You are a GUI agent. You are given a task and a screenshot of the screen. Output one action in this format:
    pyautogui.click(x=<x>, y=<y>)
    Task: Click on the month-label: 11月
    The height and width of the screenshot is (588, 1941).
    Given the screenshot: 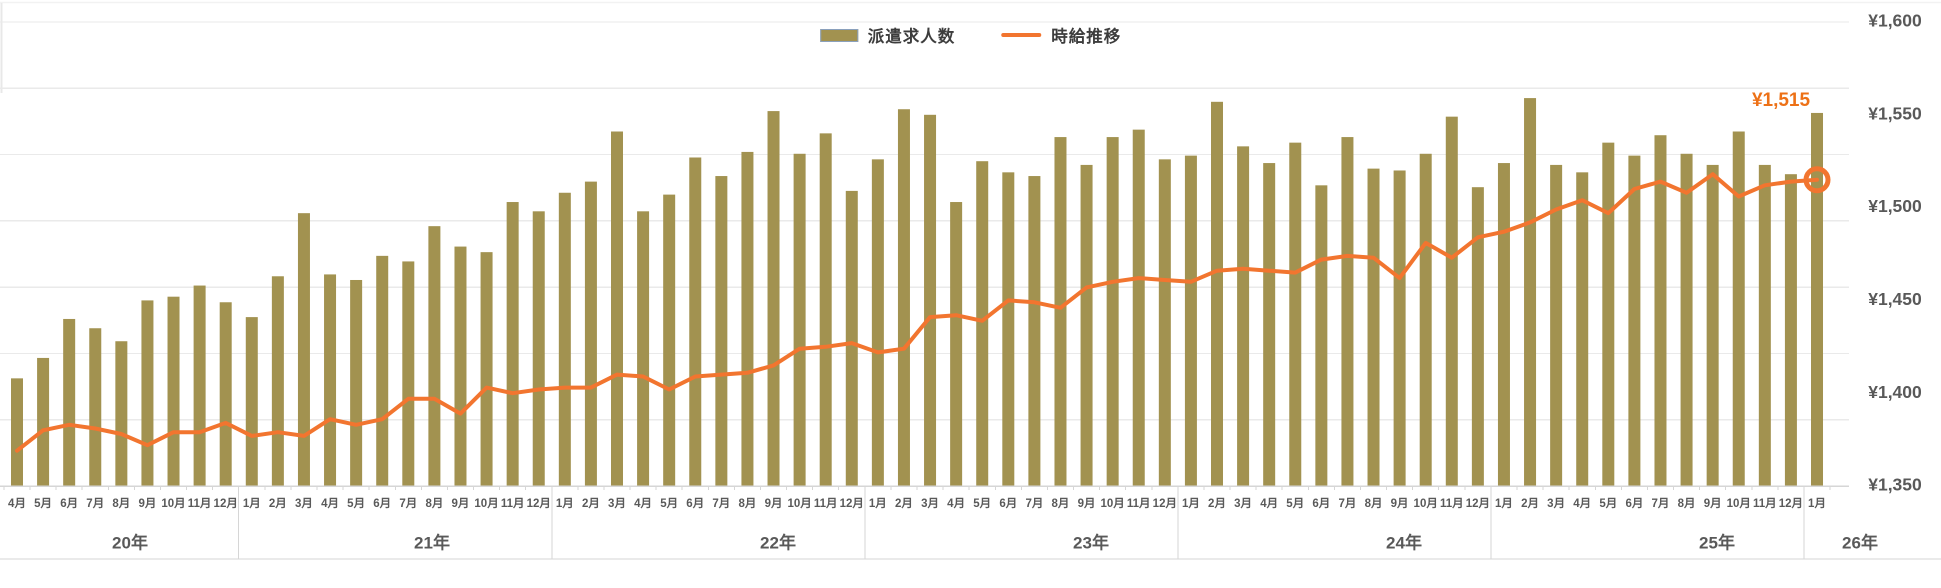 What is the action you would take?
    pyautogui.click(x=1765, y=503)
    